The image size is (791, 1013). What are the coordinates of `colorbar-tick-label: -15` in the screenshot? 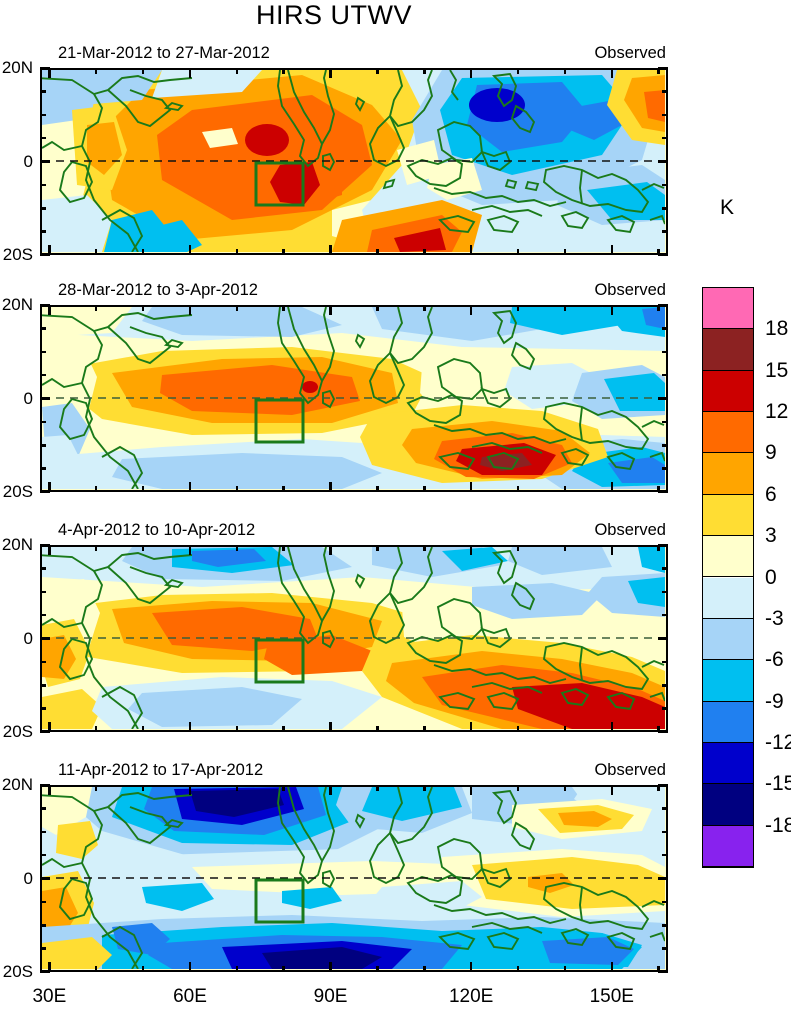 It's located at (778, 784).